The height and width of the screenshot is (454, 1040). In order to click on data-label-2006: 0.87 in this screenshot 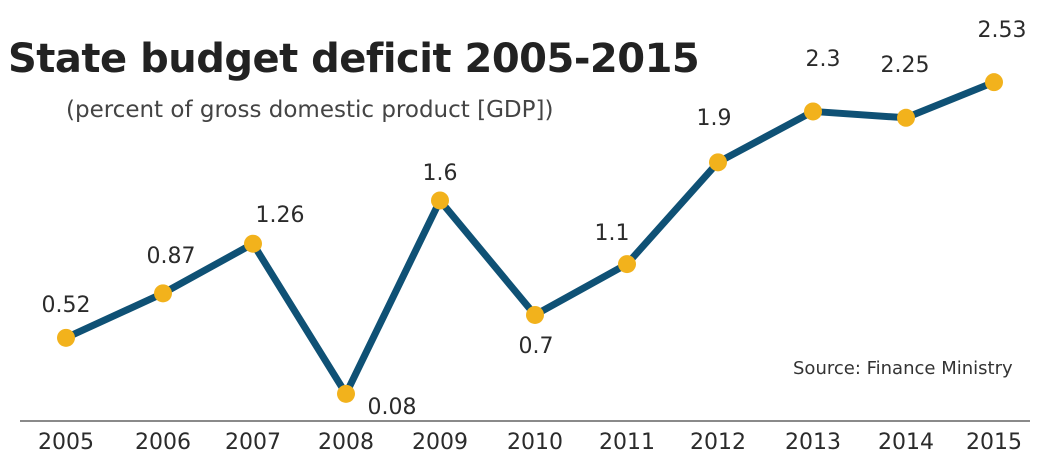, I will do `click(171, 256)`.